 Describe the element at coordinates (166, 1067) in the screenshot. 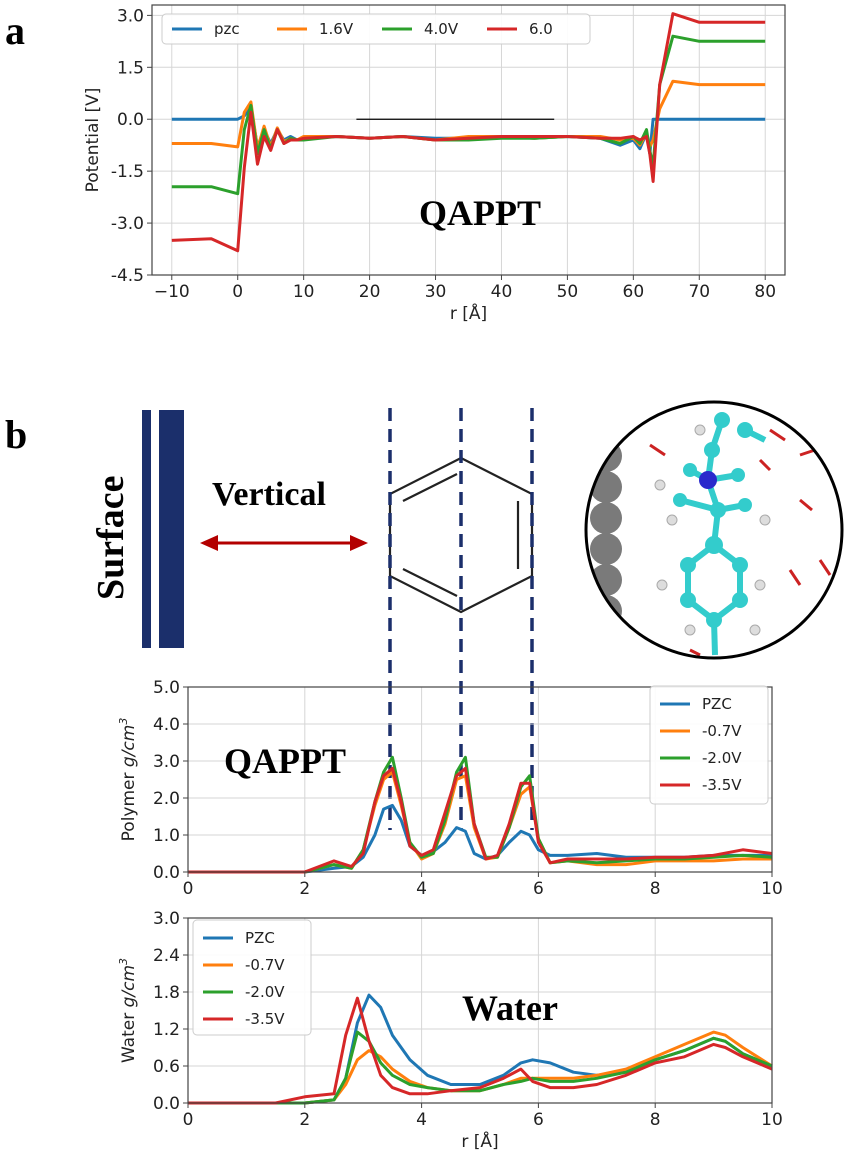

I see `y-tick-label: 0.6` at that location.